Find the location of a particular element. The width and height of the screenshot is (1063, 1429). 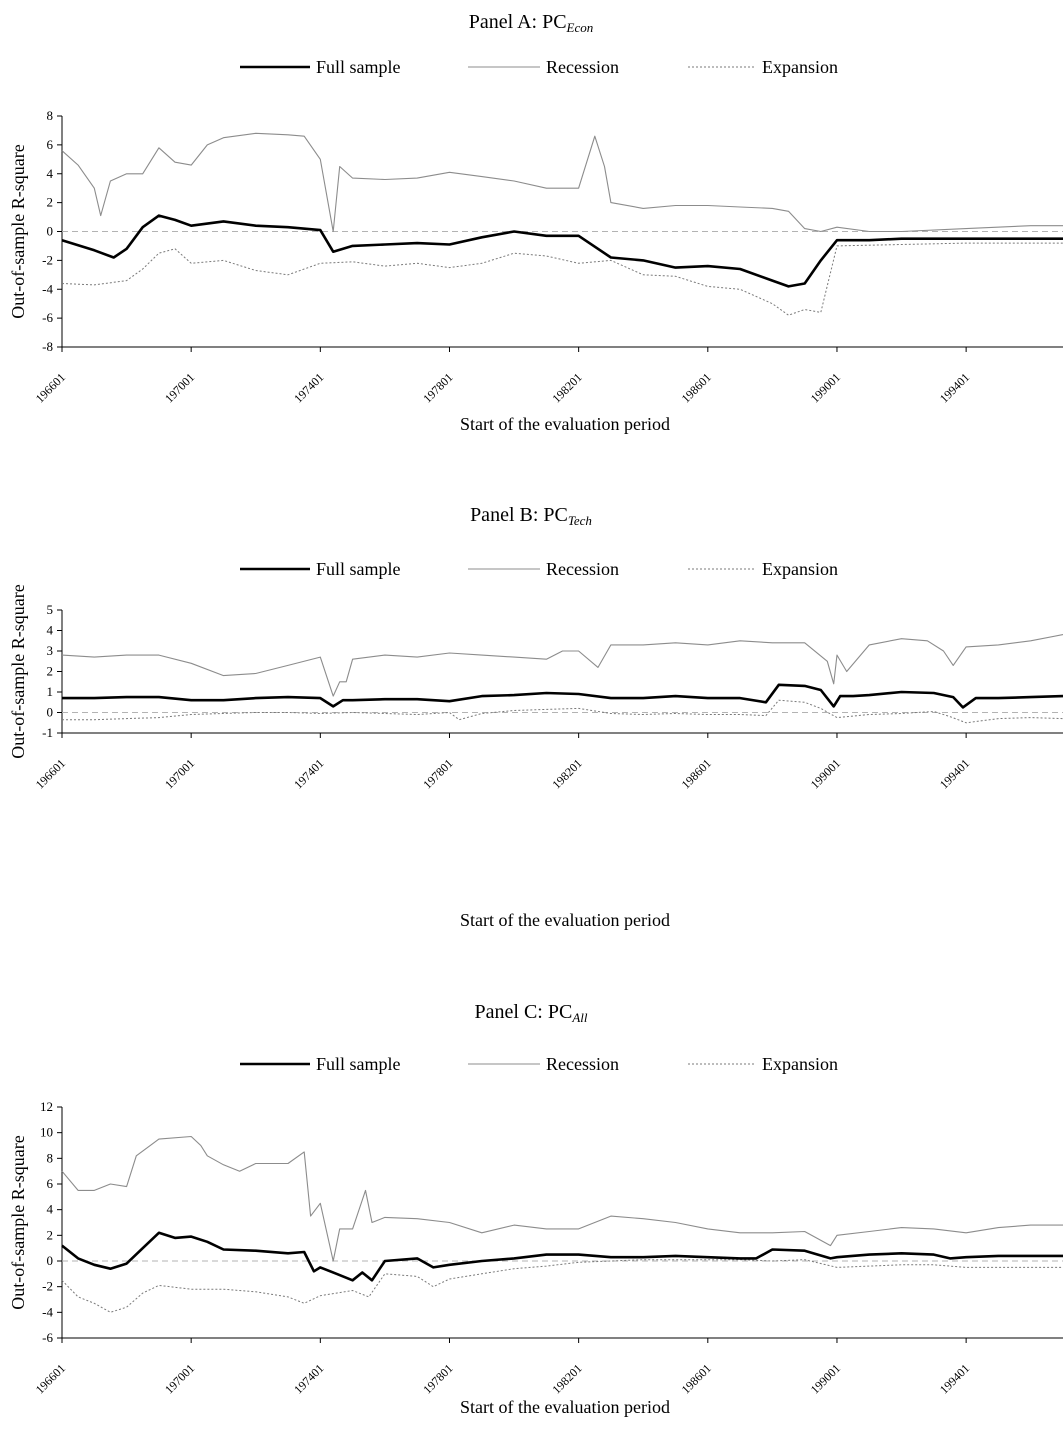

panel-title-prefix: Panel C: PC is located at coordinates (524, 1012).